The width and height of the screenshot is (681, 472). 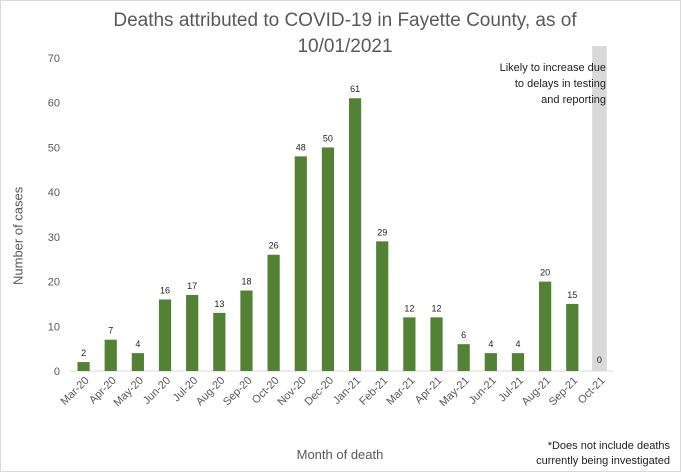 I want to click on data-label: 20, so click(x=545, y=273).